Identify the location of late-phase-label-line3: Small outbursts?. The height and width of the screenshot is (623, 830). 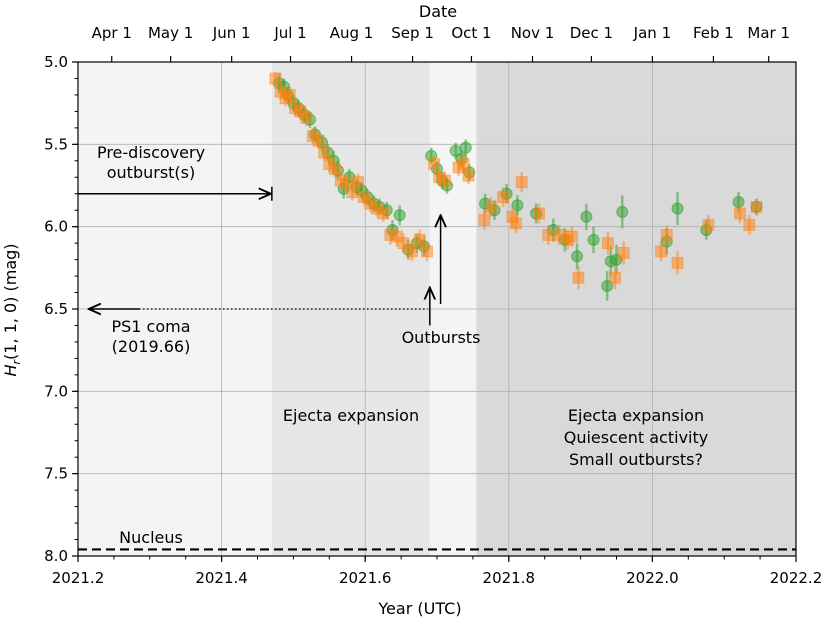
(636, 459).